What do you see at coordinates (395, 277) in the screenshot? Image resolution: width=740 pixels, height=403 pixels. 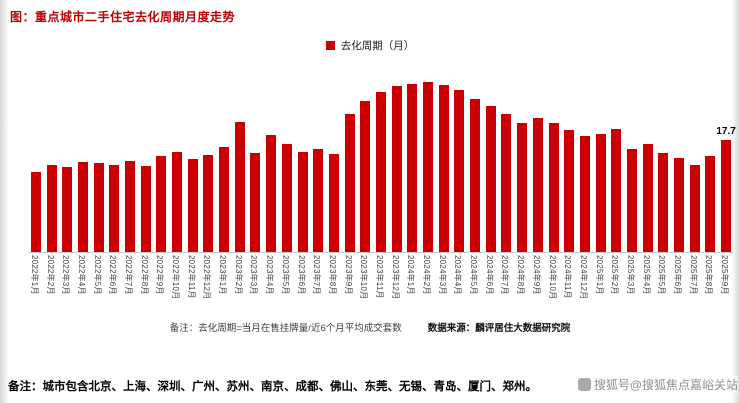 I see `x-axis-label: 2023年12月` at bounding box center [395, 277].